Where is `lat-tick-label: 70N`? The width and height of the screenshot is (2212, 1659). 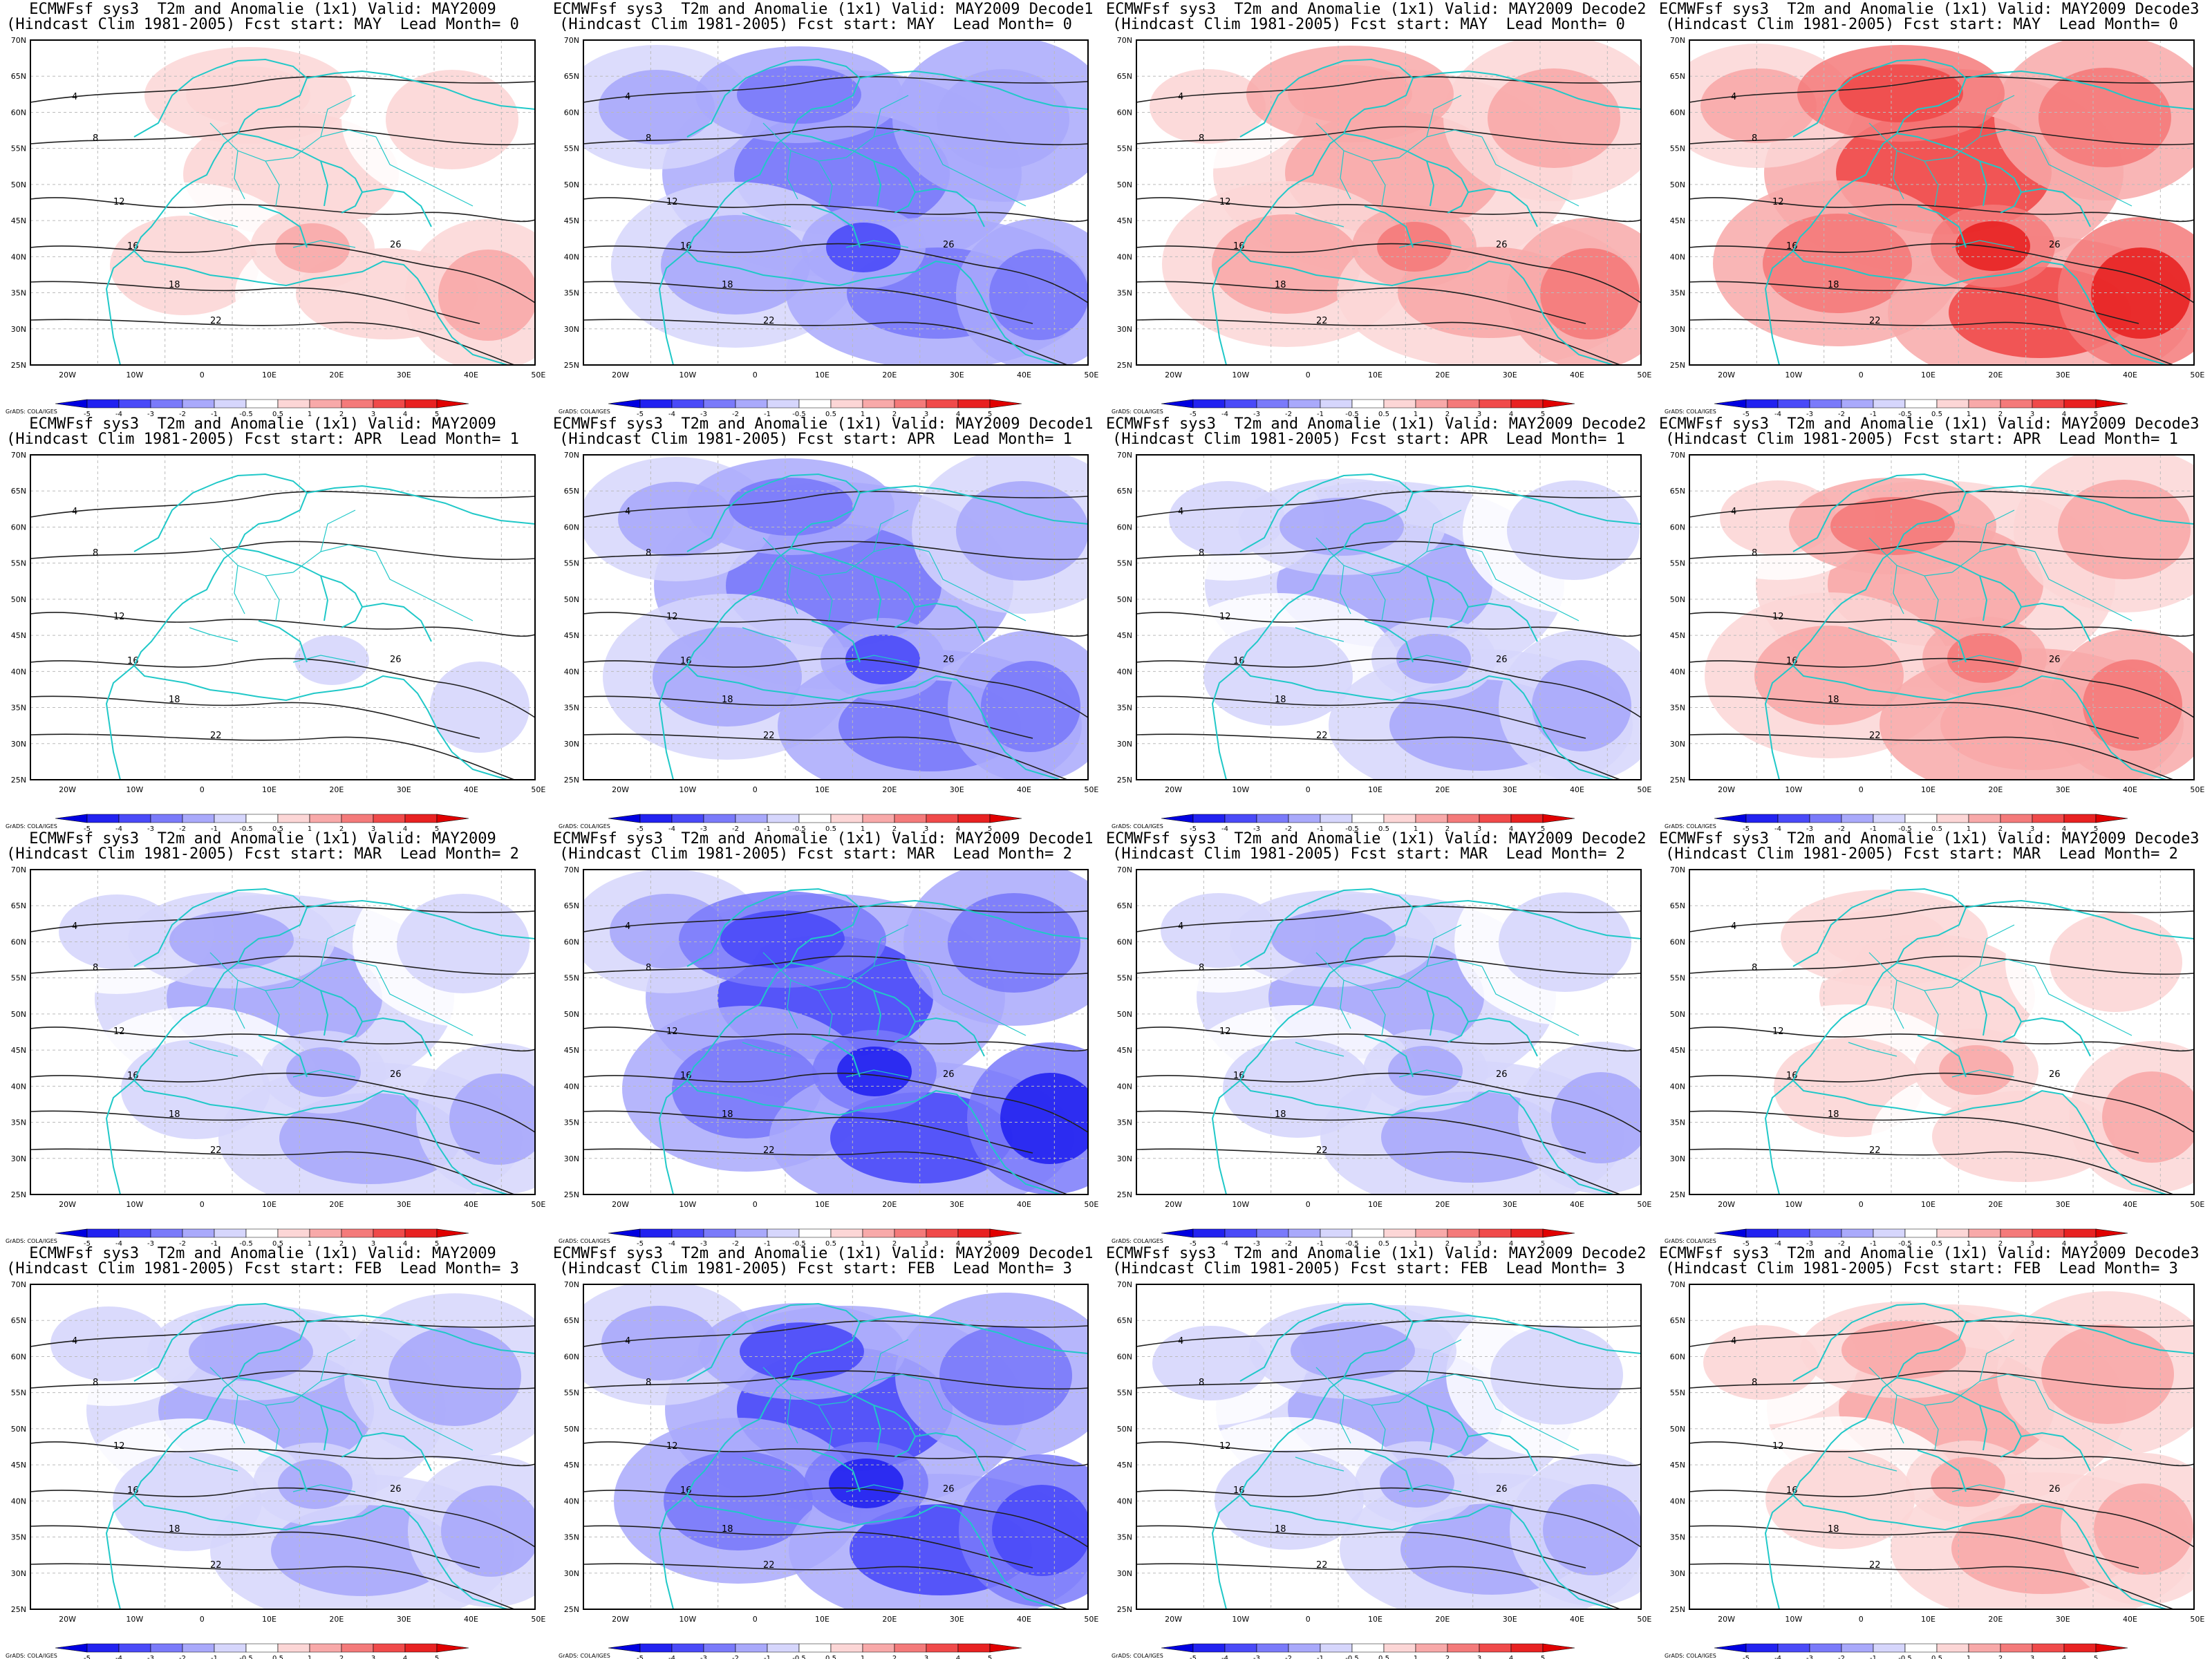 lat-tick-label: 70N is located at coordinates (1677, 1284).